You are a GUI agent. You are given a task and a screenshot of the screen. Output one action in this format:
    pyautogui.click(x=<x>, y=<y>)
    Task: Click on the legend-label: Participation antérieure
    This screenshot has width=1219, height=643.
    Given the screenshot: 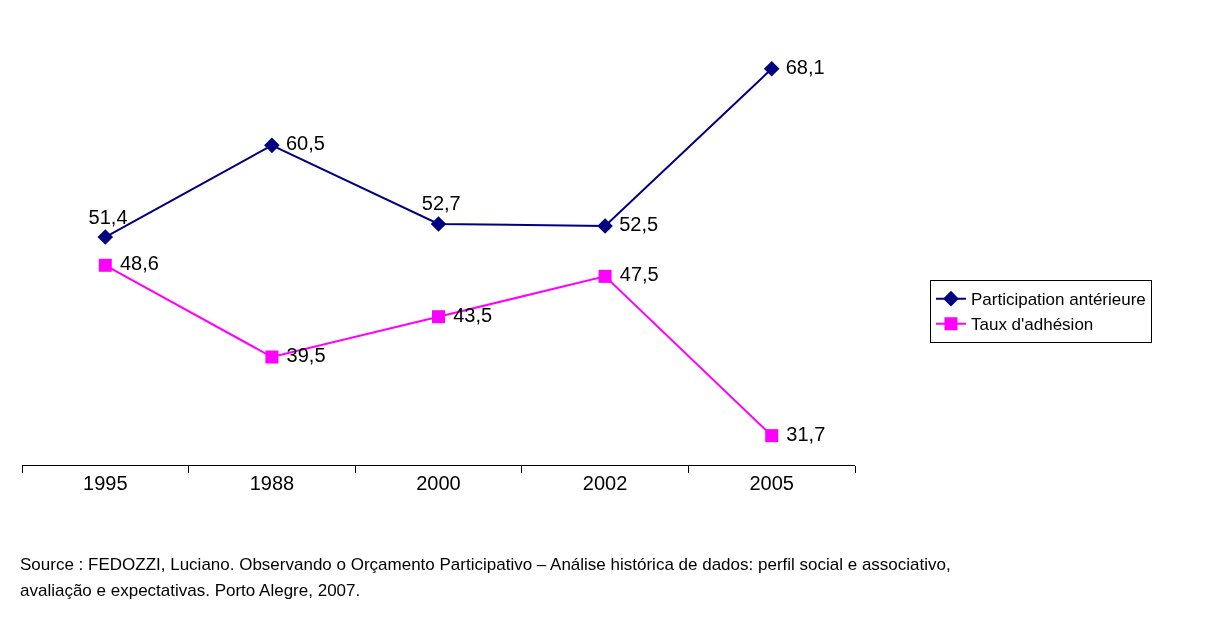 What is the action you would take?
    pyautogui.click(x=1058, y=300)
    